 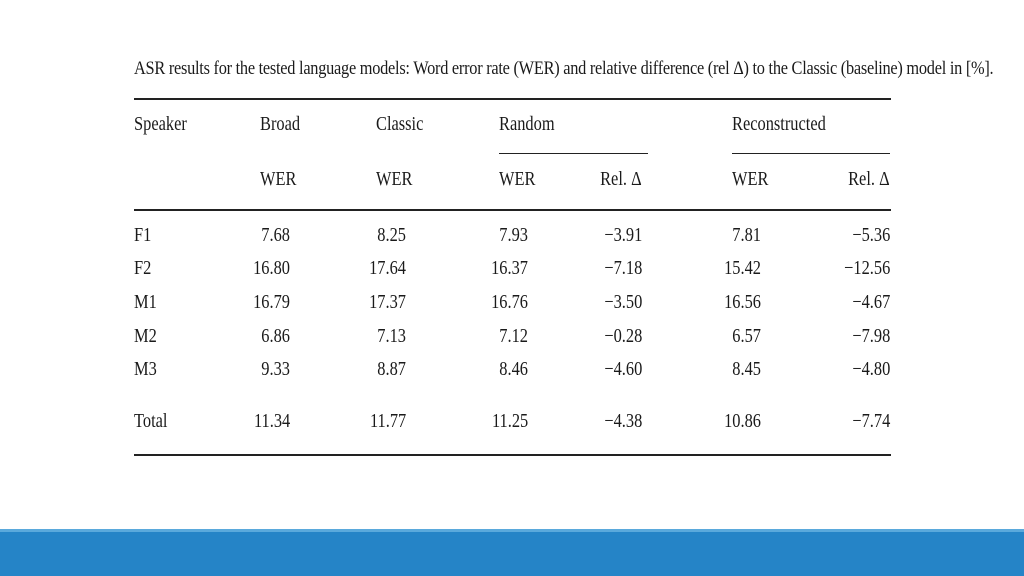 What do you see at coordinates (750, 179) in the screenshot?
I see `header-recon-wer: WER` at bounding box center [750, 179].